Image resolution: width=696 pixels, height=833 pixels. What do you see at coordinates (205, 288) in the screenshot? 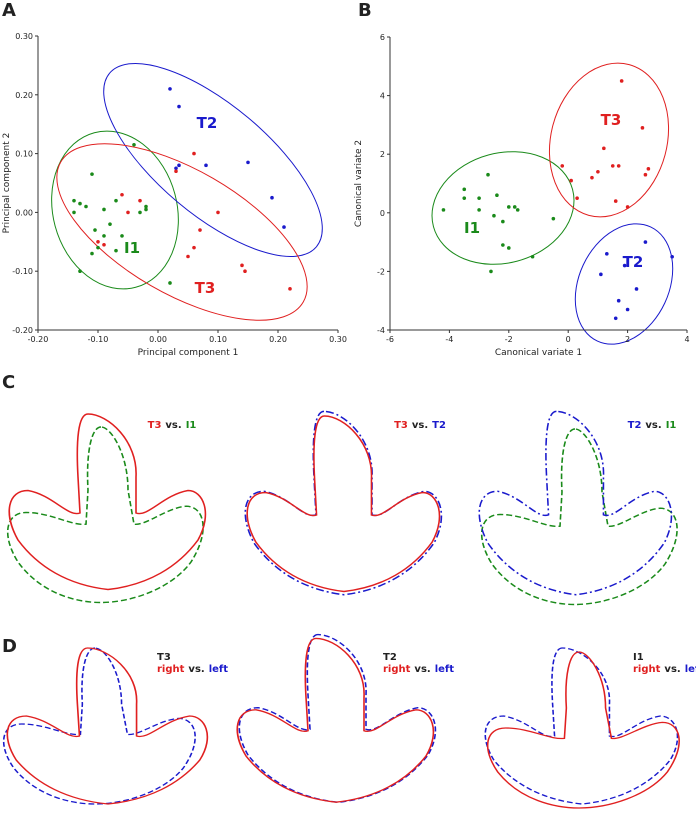
I see `group-label: T3` at bounding box center [205, 288].